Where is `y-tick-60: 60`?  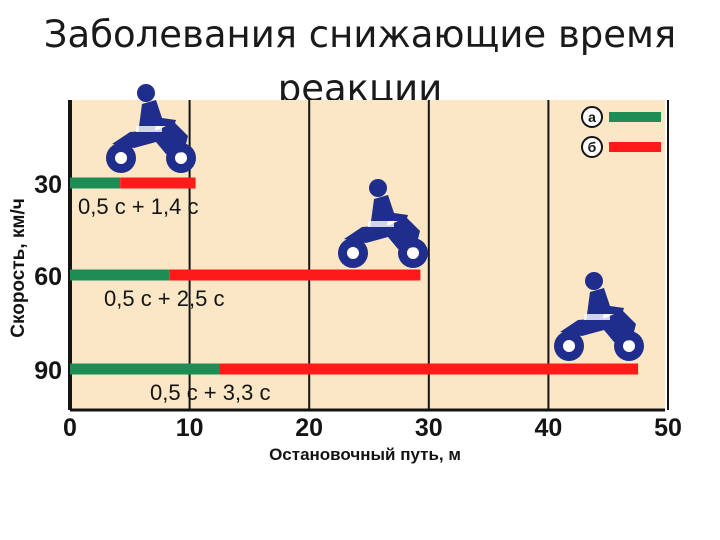 y-tick-60: 60 is located at coordinates (48, 277).